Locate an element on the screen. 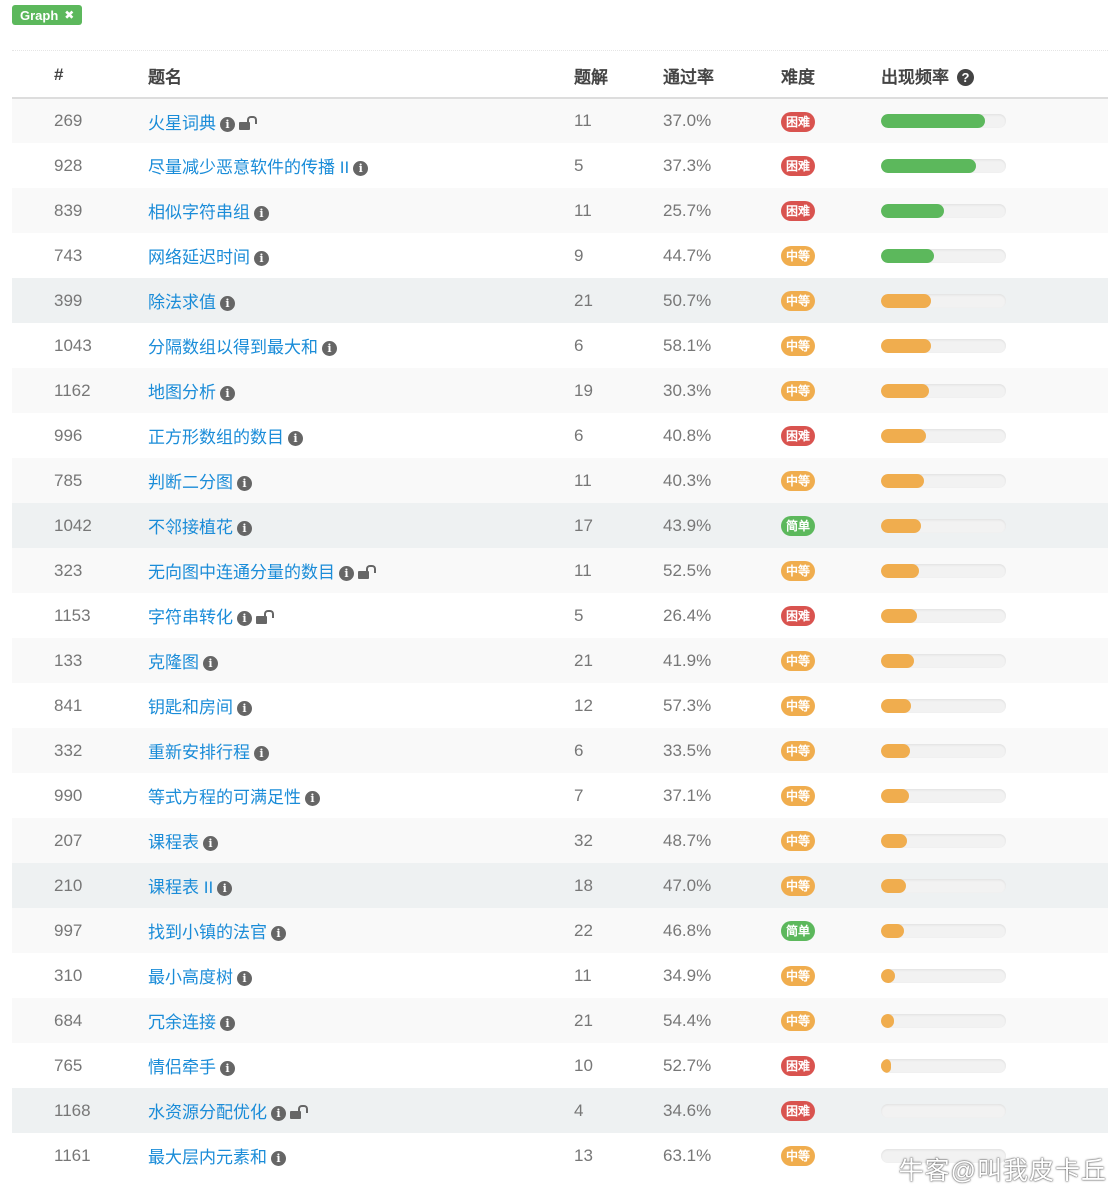 The image size is (1117, 1195). problem-title-link: 不邻接植花 is located at coordinates (190, 527).